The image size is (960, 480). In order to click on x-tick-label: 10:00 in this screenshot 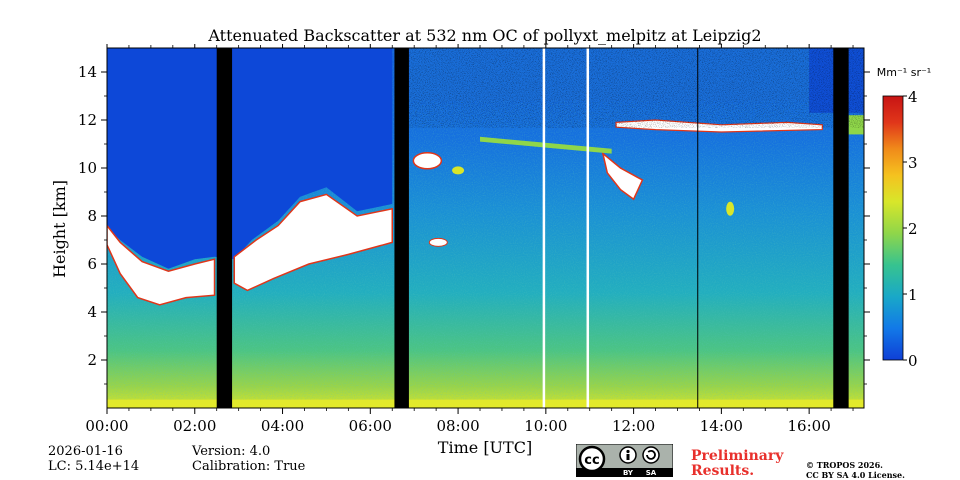, I will do `click(545, 426)`.